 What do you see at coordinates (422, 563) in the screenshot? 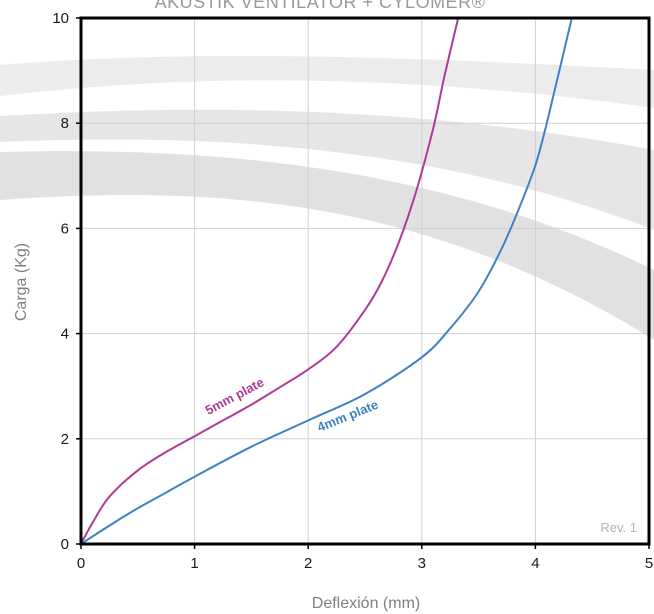
I see `x-tick-label: 3` at bounding box center [422, 563].